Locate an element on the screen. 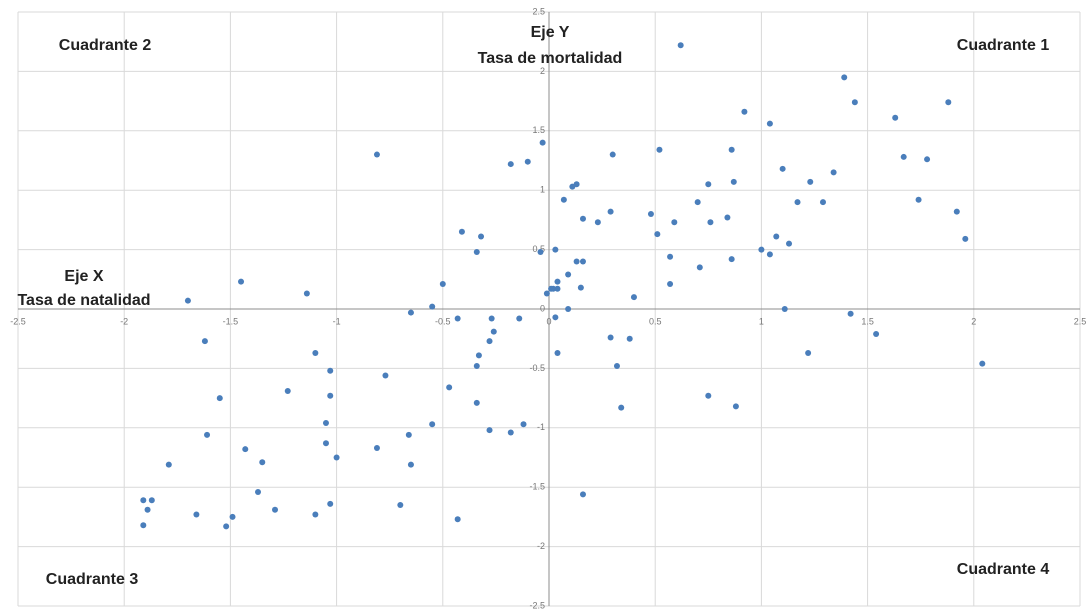 The height and width of the screenshot is (612, 1087). y-axis-label: Eje Y is located at coordinates (550, 32).